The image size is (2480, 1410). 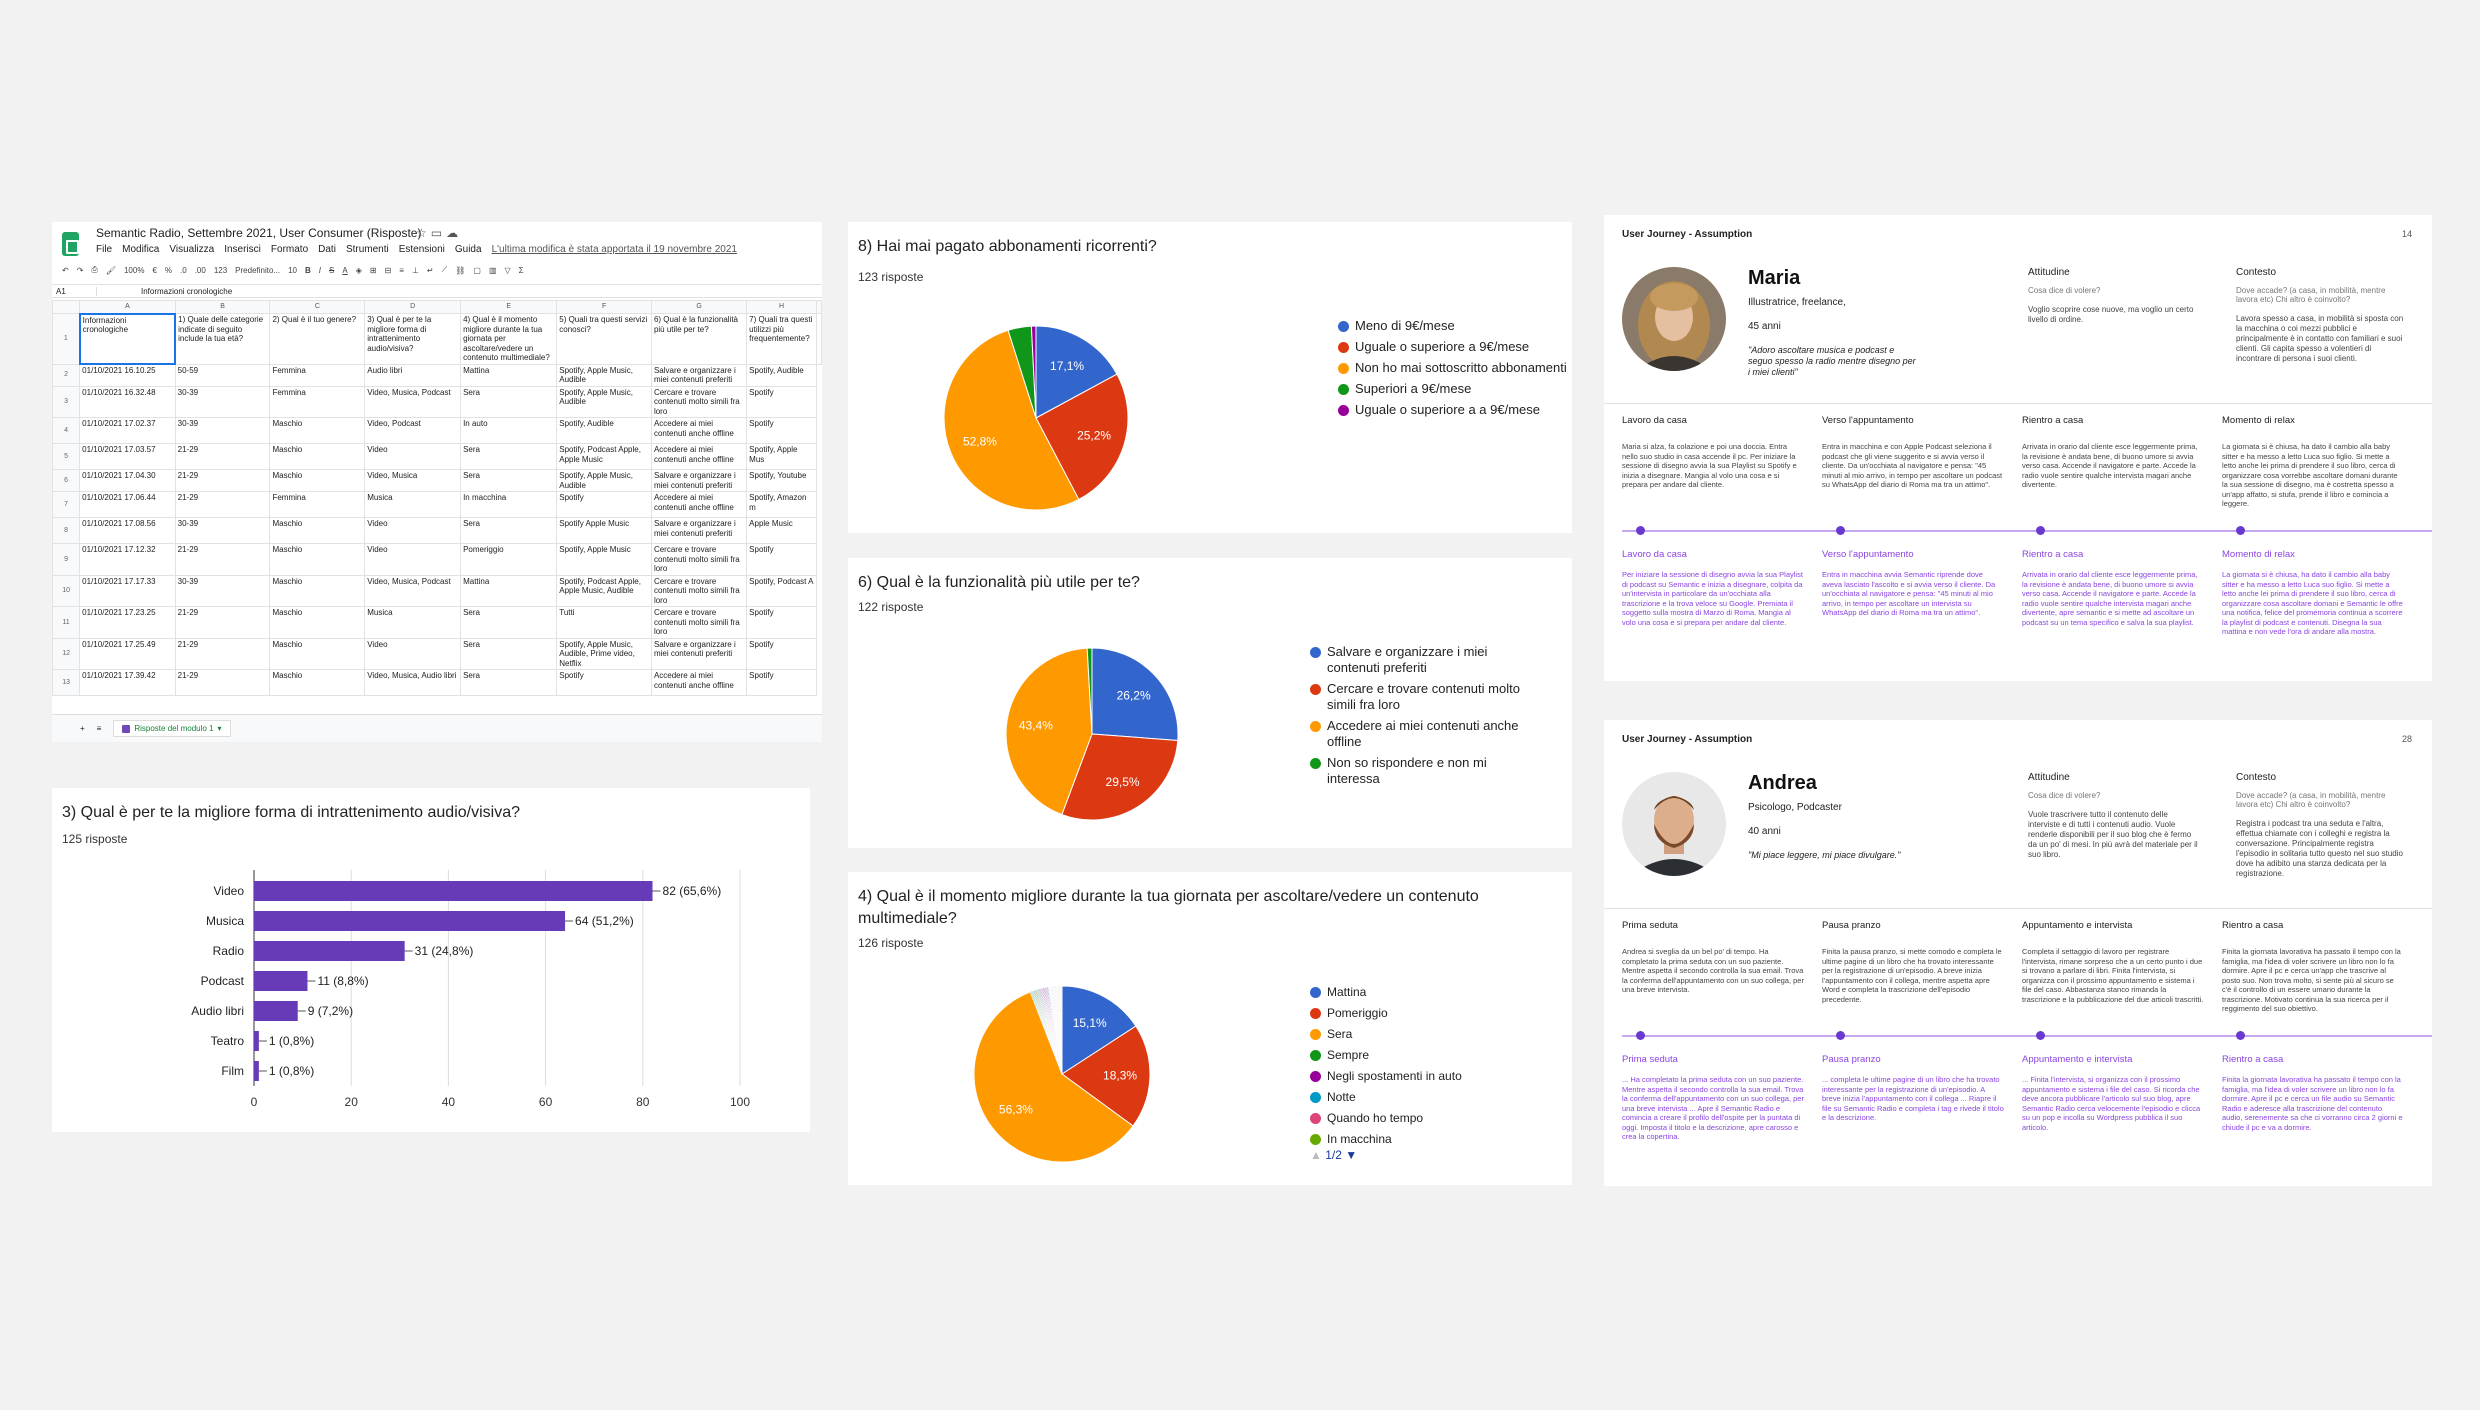 What do you see at coordinates (66, 682) in the screenshot?
I see `row-number: 13` at bounding box center [66, 682].